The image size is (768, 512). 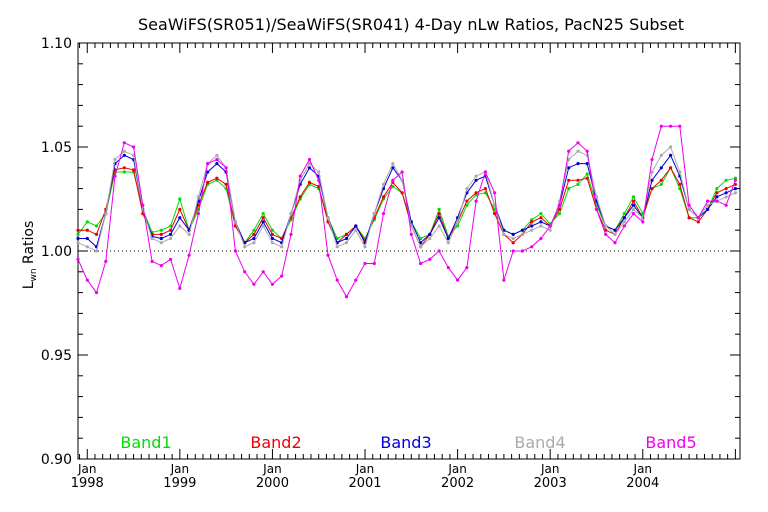 I want to click on y-axis-label-main: L, so click(x=29, y=285).